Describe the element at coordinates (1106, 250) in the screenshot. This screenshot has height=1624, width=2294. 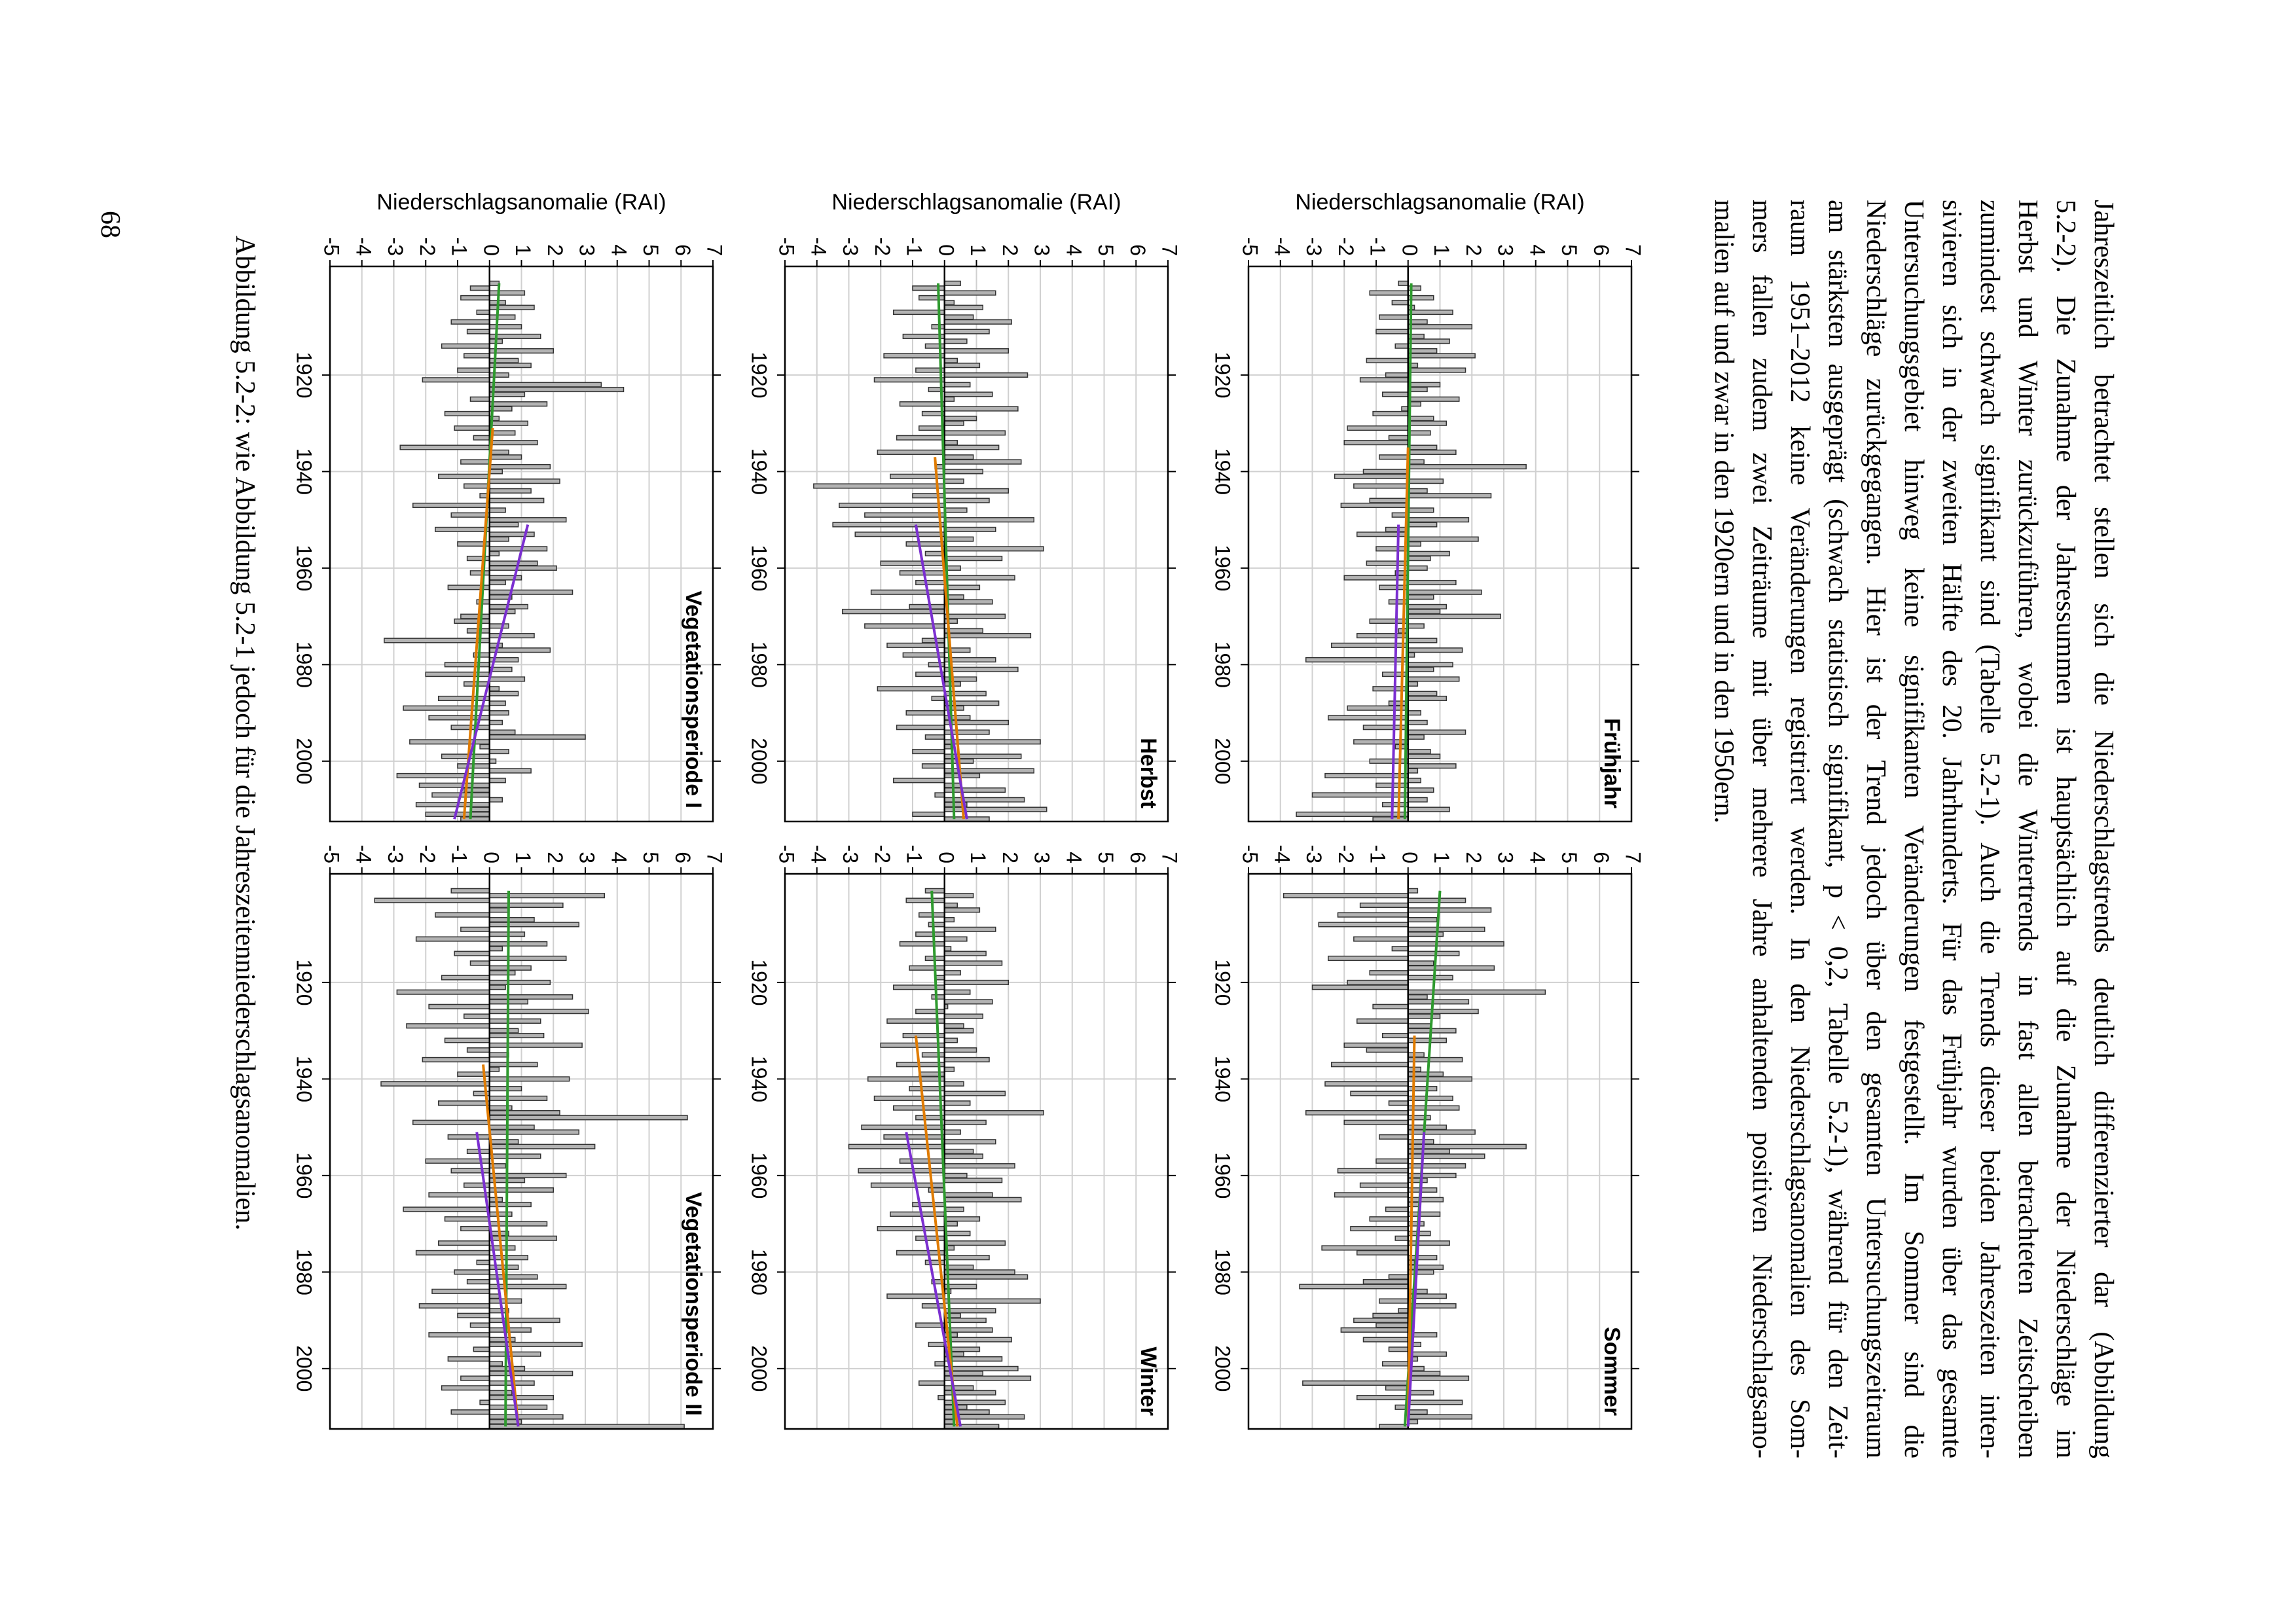
I see `y-tick-label: 5` at that location.